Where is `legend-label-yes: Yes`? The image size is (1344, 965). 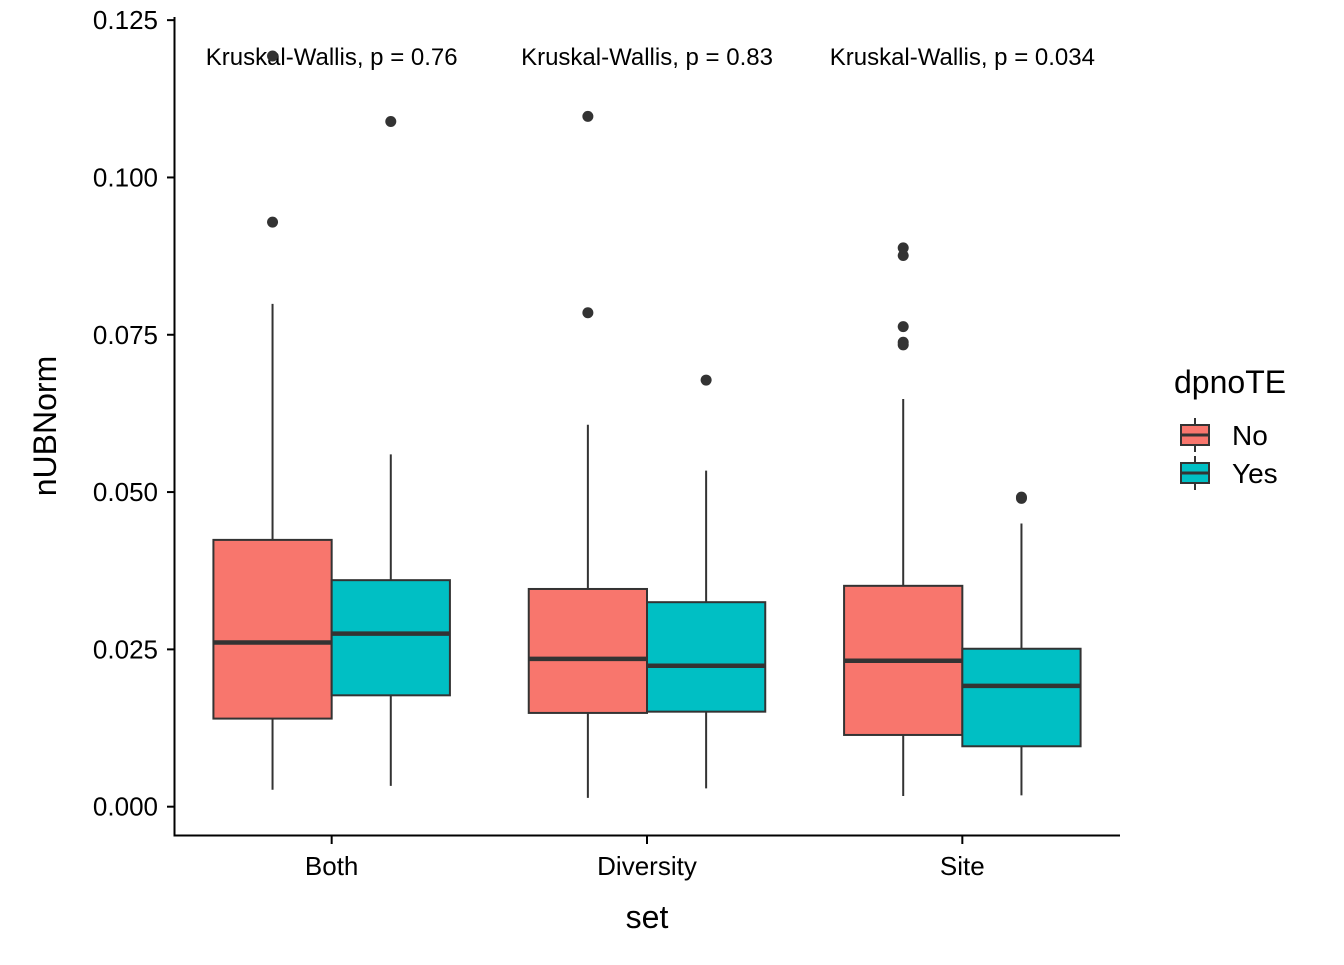
legend-label-yes: Yes is located at coordinates (1255, 473).